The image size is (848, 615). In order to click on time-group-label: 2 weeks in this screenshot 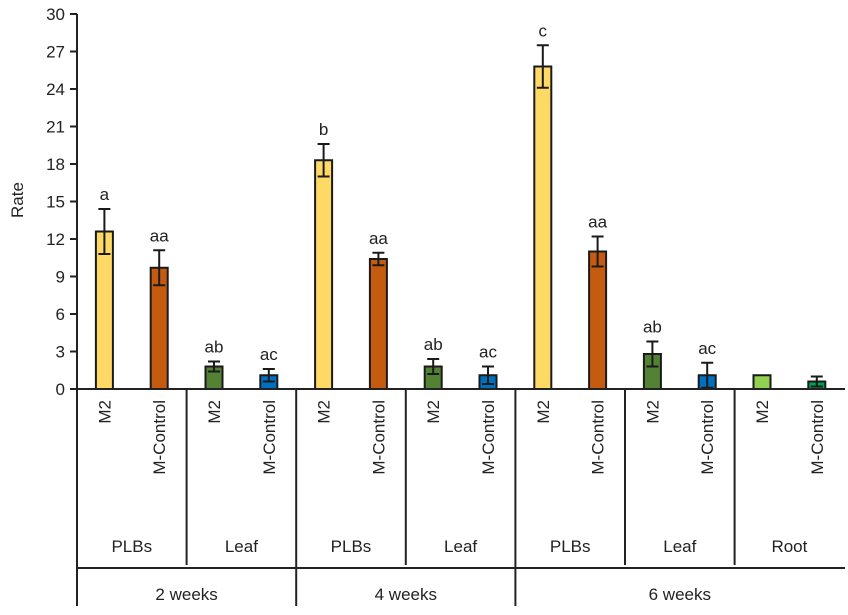, I will do `click(186, 594)`.